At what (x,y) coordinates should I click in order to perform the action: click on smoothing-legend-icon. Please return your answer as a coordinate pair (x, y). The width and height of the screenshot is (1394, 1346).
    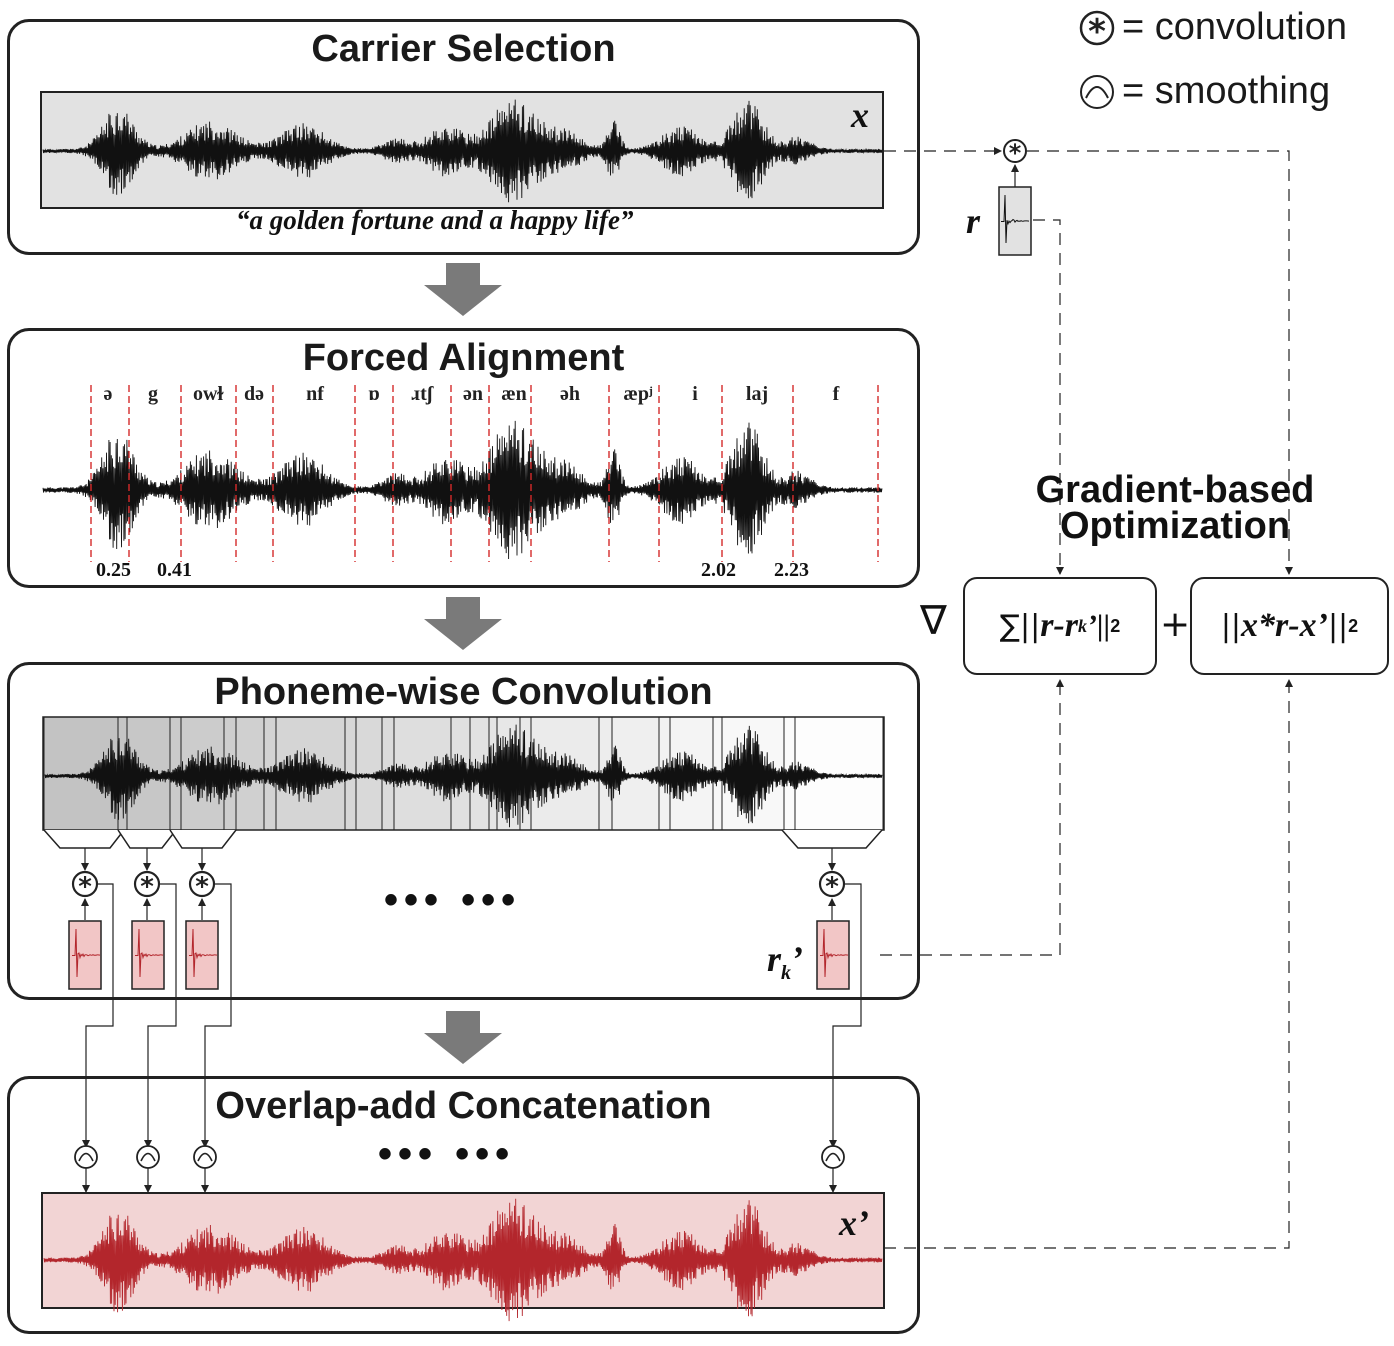
    Looking at the image, I should click on (1097, 92).